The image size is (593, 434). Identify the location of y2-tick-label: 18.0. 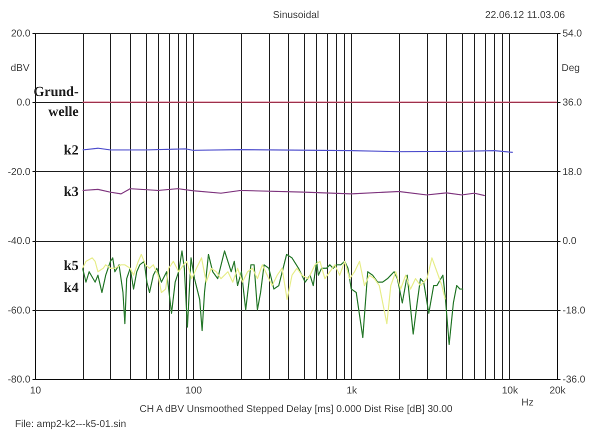
(572, 172).